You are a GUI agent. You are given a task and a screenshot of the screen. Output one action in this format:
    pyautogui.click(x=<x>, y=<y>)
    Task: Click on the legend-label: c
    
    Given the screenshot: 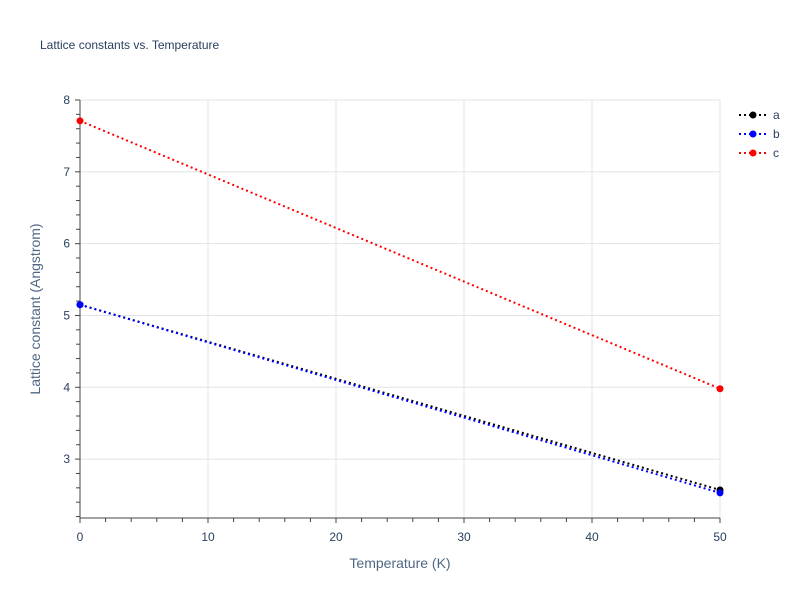 What is the action you would take?
    pyautogui.click(x=776, y=153)
    